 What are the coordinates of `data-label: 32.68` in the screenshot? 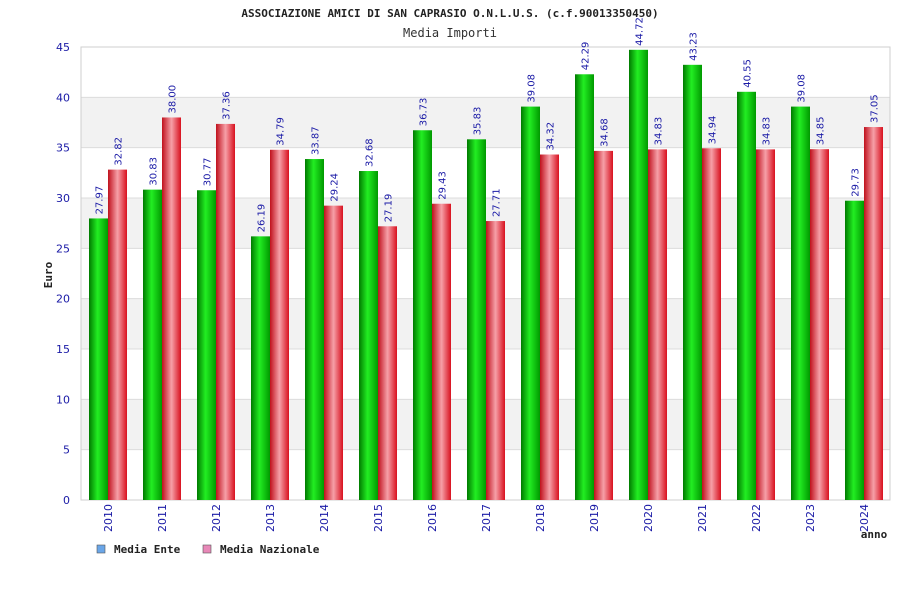 It's located at (370, 152).